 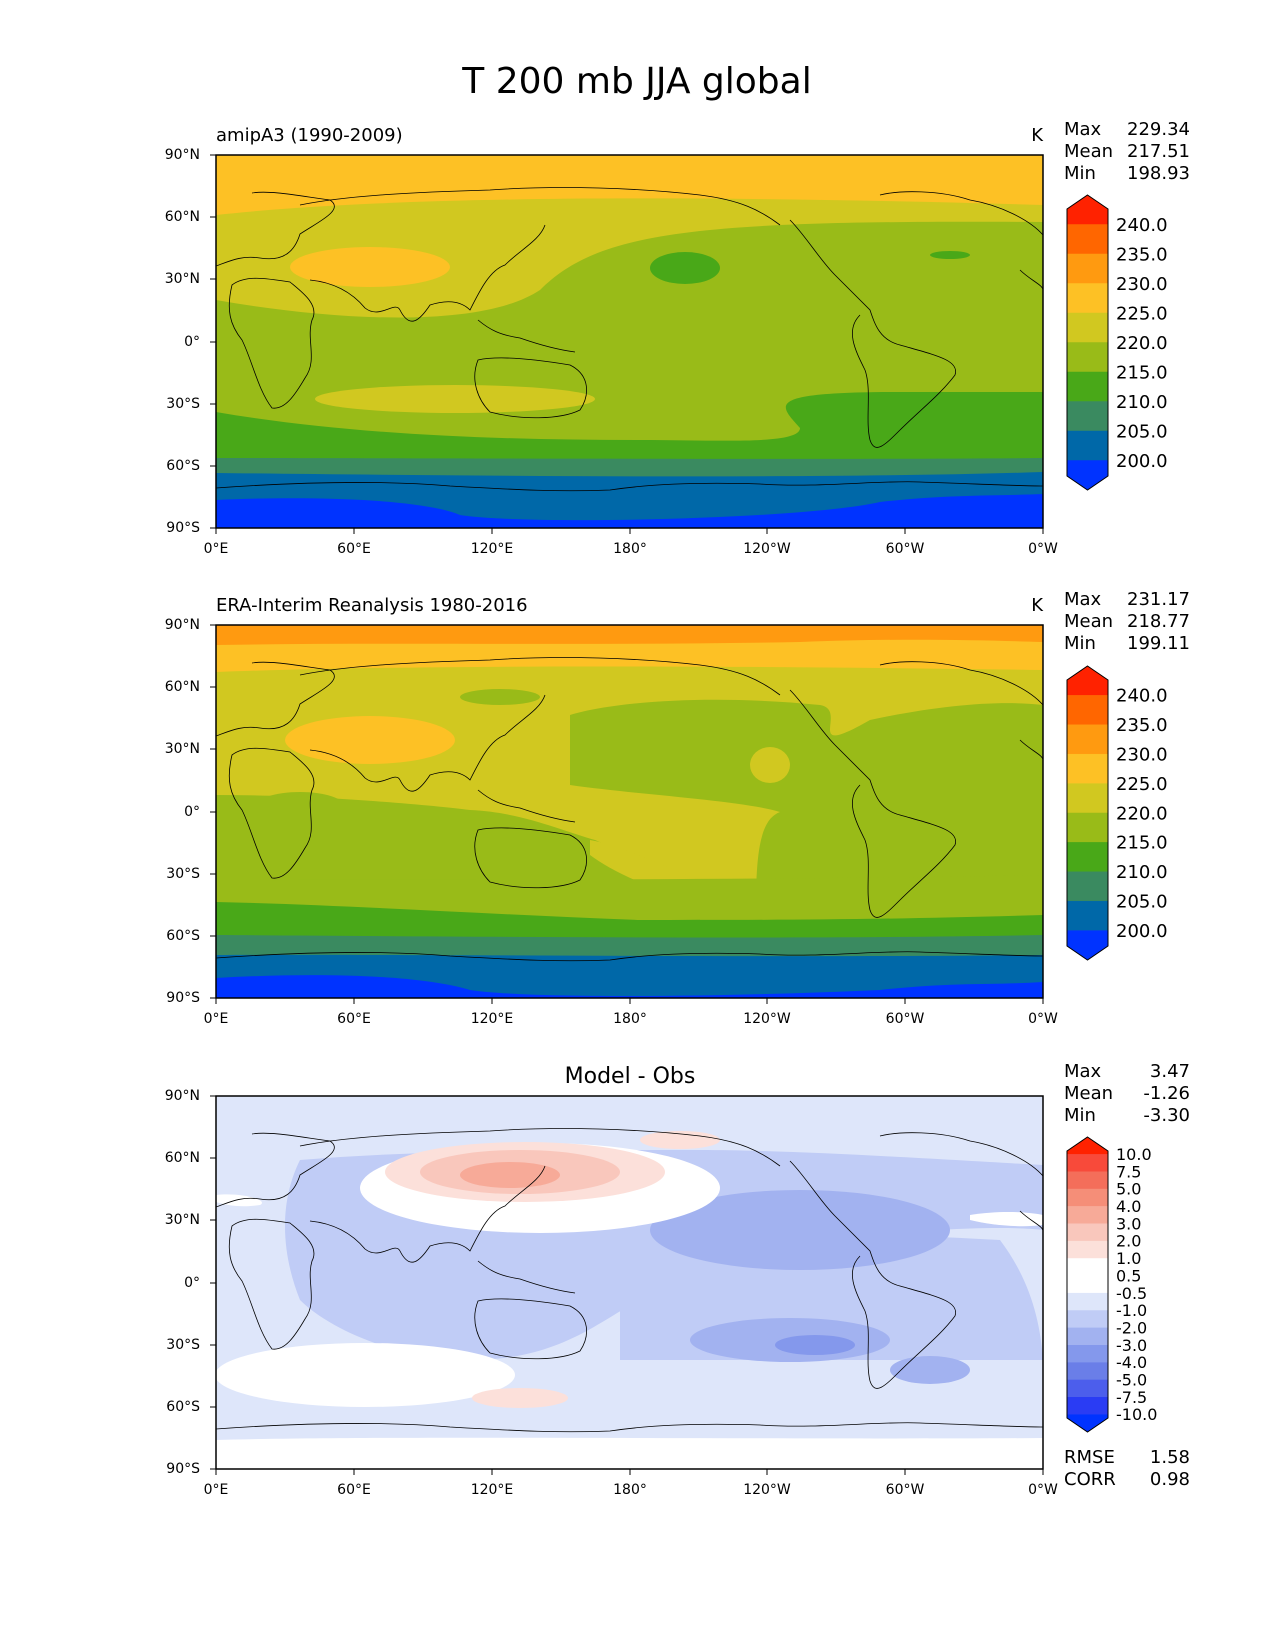 I want to click on stat-label: CORR, so click(x=1090, y=1479).